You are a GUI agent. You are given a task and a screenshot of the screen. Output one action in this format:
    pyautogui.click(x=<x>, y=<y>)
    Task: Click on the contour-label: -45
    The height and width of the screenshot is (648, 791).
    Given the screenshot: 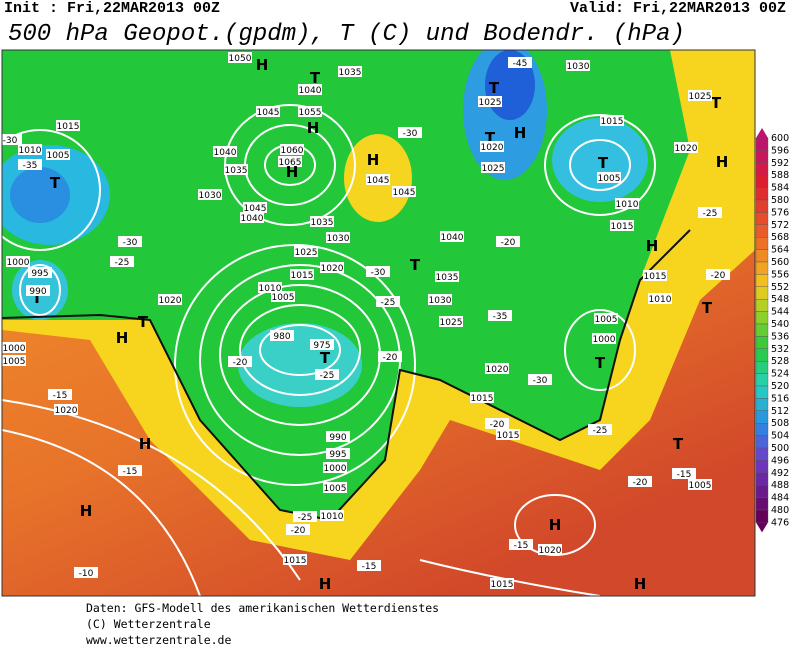 What is the action you would take?
    pyautogui.click(x=520, y=64)
    